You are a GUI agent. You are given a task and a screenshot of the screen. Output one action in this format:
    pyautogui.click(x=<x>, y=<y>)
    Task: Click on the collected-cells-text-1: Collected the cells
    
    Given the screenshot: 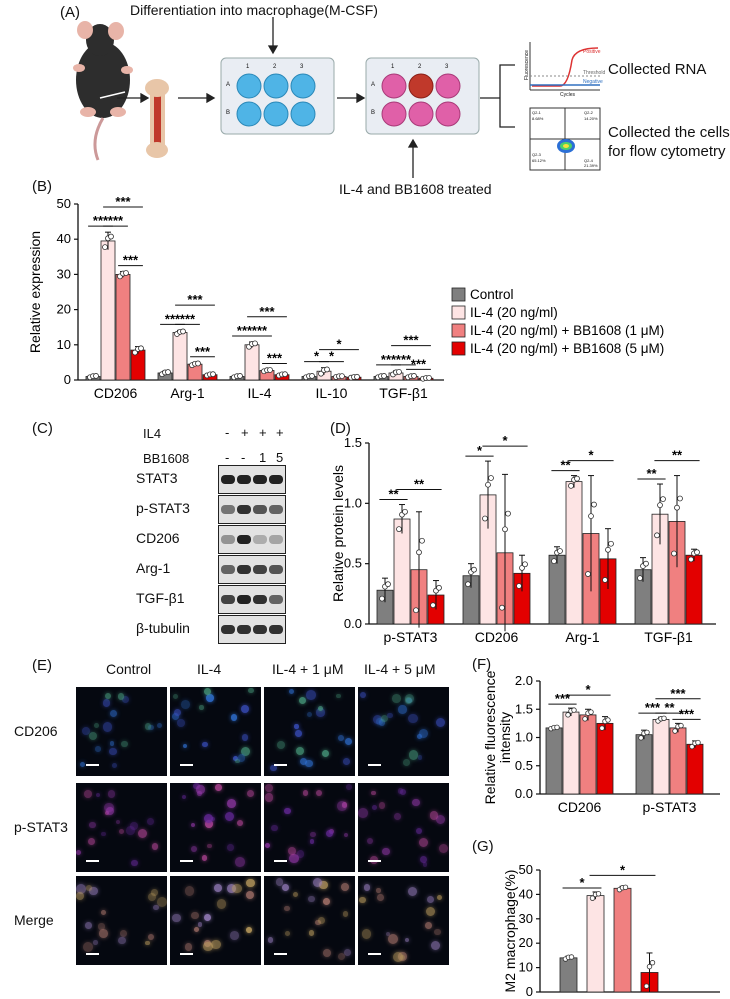 What is the action you would take?
    pyautogui.click(x=669, y=132)
    